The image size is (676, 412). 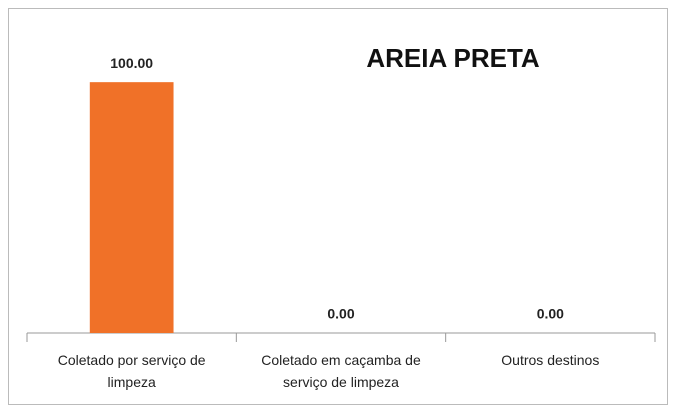 I want to click on value-label: 100.00, so click(x=131, y=63).